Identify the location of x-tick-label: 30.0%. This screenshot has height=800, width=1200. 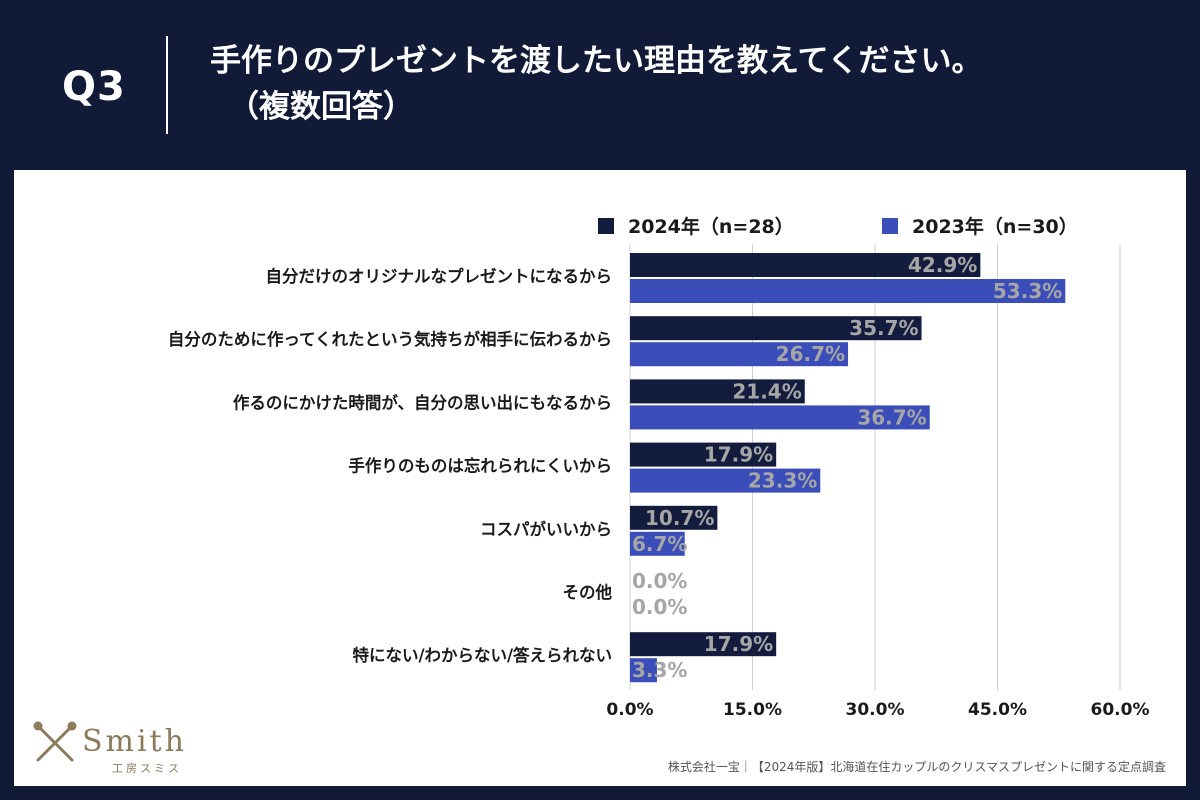
(875, 710).